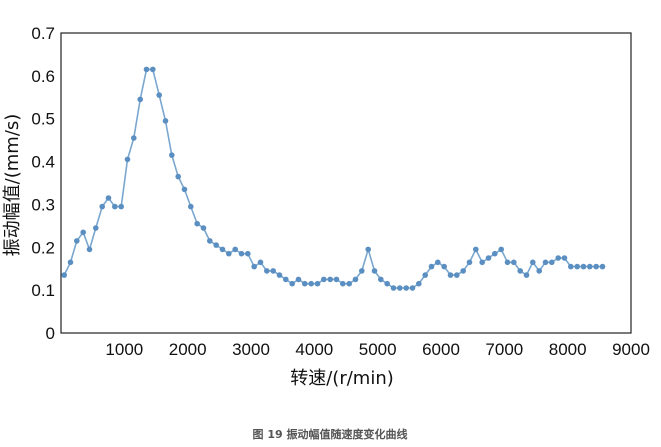  What do you see at coordinates (504, 349) in the screenshot?
I see `x-tick-label: 7000` at bounding box center [504, 349].